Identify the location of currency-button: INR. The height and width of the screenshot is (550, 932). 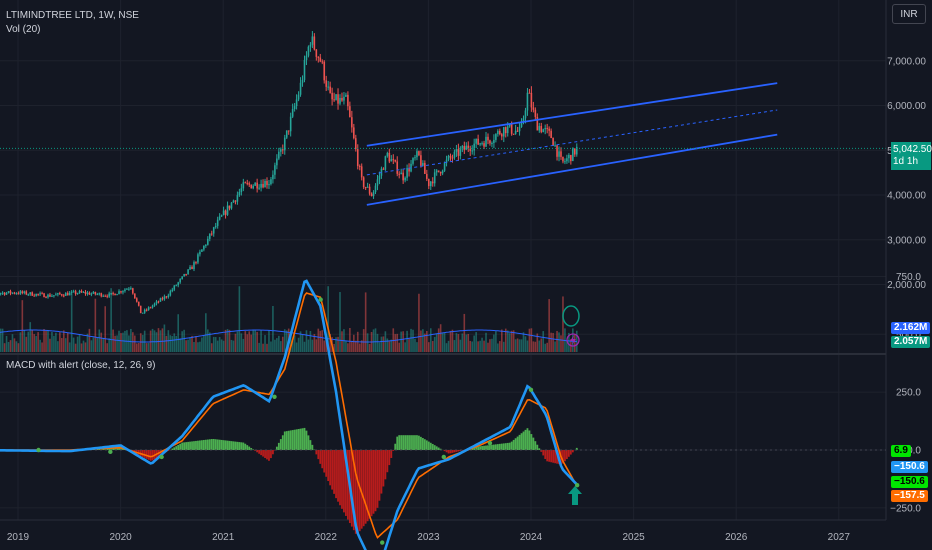
(909, 14).